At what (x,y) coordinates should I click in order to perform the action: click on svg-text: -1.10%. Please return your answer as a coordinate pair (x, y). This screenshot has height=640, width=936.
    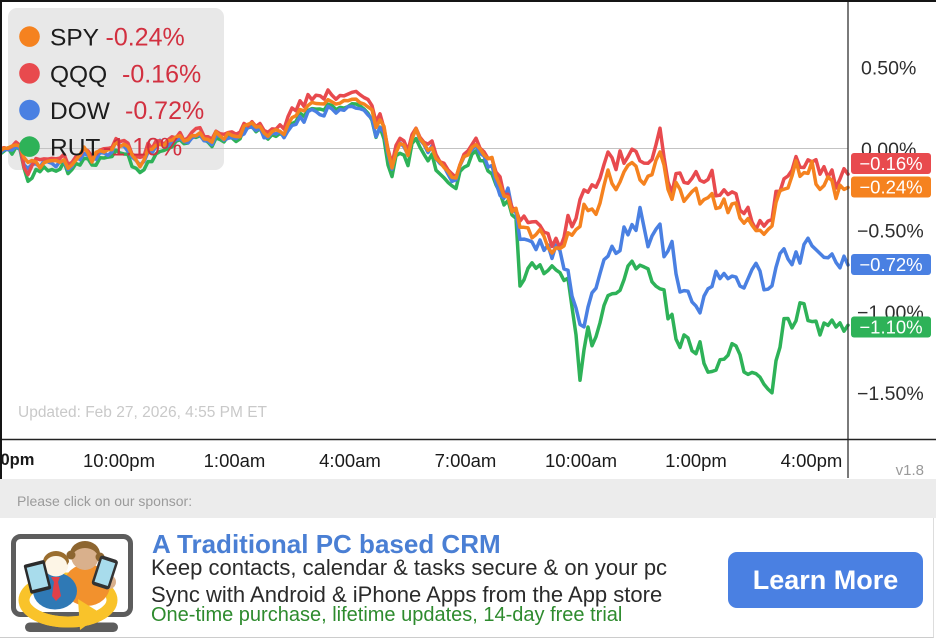
    Looking at the image, I should click on (142, 148).